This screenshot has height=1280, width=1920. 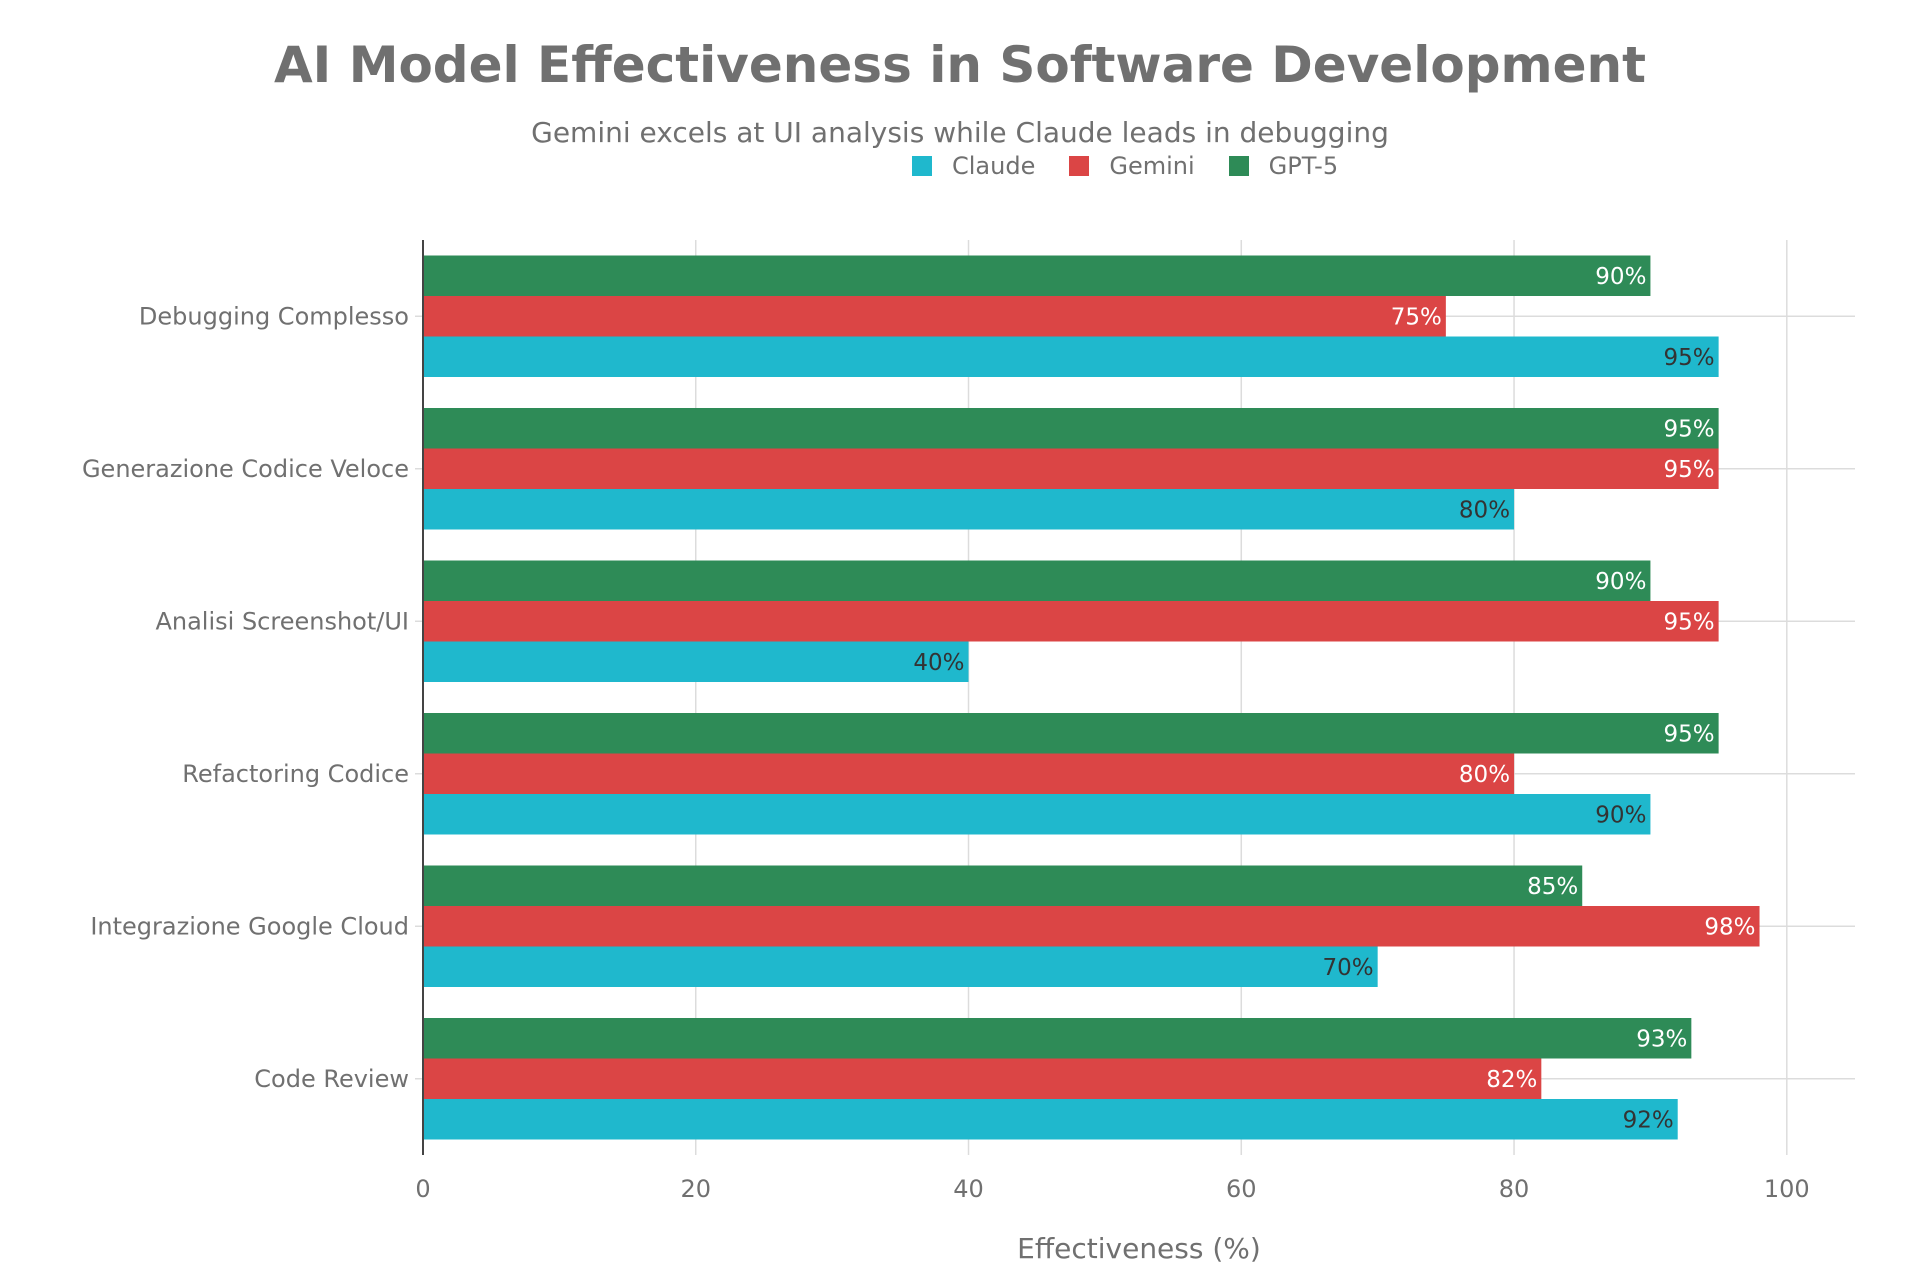 What do you see at coordinates (1661, 1039) in the screenshot?
I see `data-label: 93%` at bounding box center [1661, 1039].